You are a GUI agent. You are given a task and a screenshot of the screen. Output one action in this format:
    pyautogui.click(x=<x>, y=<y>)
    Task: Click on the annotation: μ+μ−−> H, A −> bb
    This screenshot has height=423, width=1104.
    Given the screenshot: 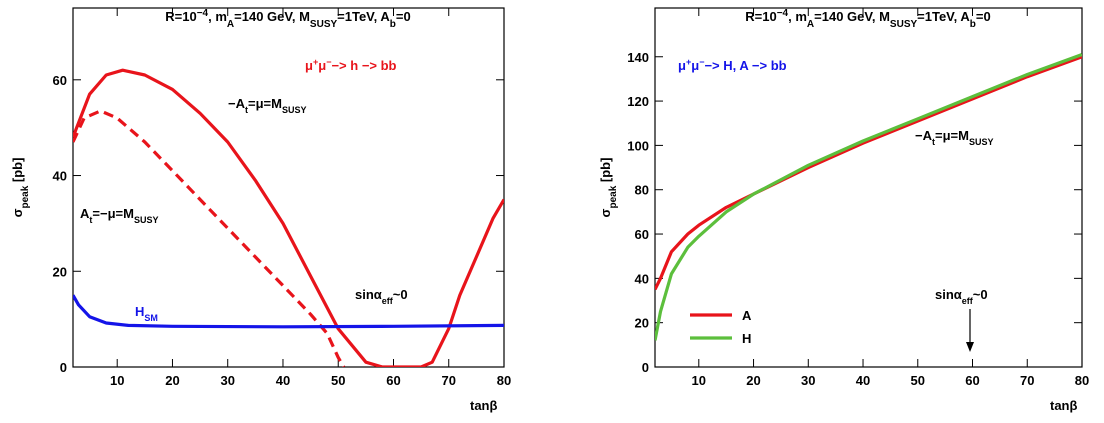 What is the action you would take?
    pyautogui.click(x=732, y=65)
    